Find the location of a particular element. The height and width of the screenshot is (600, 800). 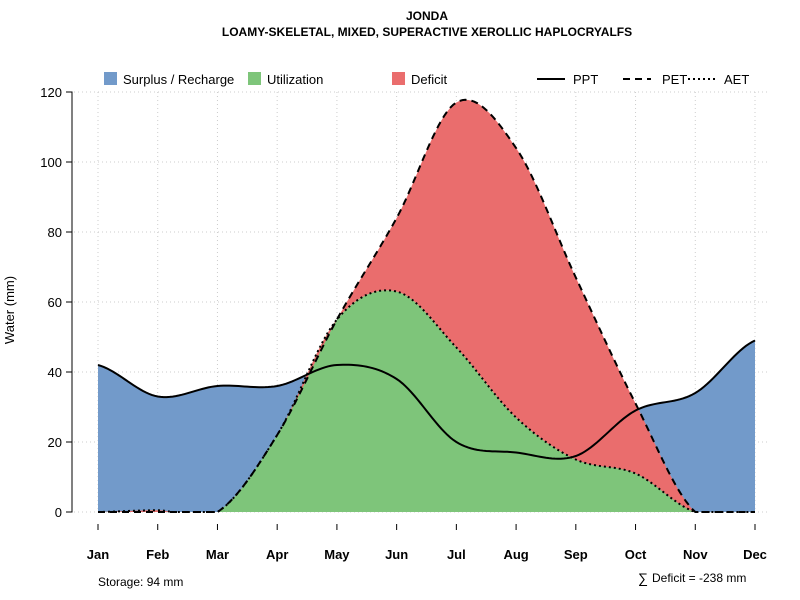

legend-swatch-surplus is located at coordinates (110, 78).